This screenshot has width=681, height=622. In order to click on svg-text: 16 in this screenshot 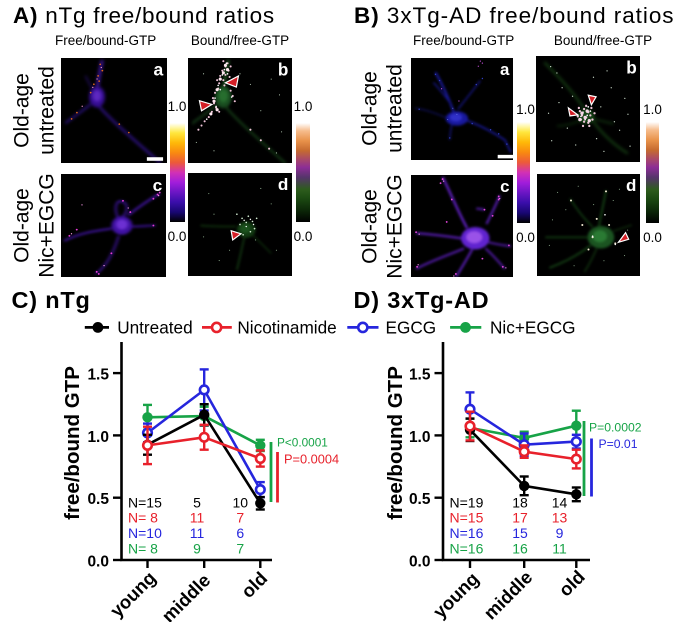, I will do `click(520, 548)`.